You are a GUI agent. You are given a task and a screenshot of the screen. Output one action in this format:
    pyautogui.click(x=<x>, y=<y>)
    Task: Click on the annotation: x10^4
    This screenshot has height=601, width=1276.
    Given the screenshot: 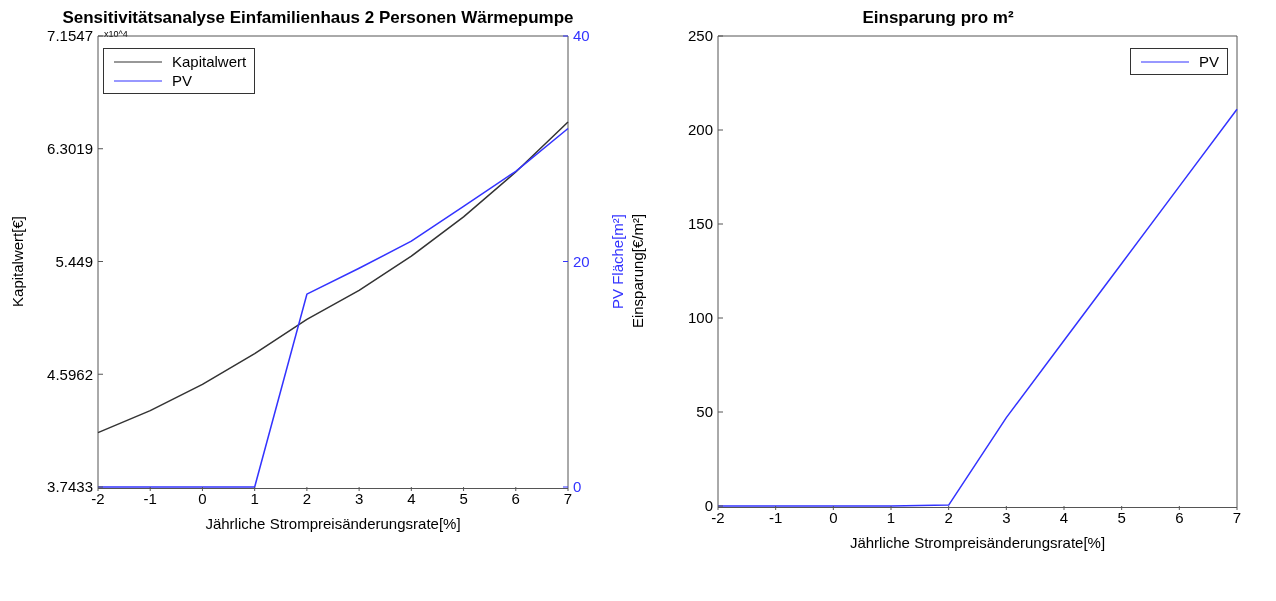 What is the action you would take?
    pyautogui.click(x=116, y=34)
    